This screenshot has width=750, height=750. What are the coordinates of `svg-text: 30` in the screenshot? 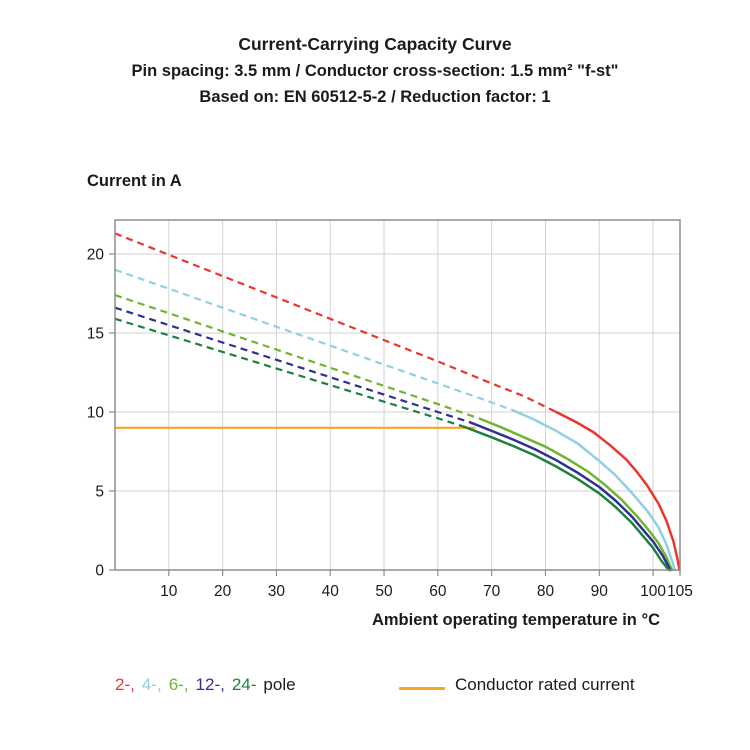 It's located at (277, 591).